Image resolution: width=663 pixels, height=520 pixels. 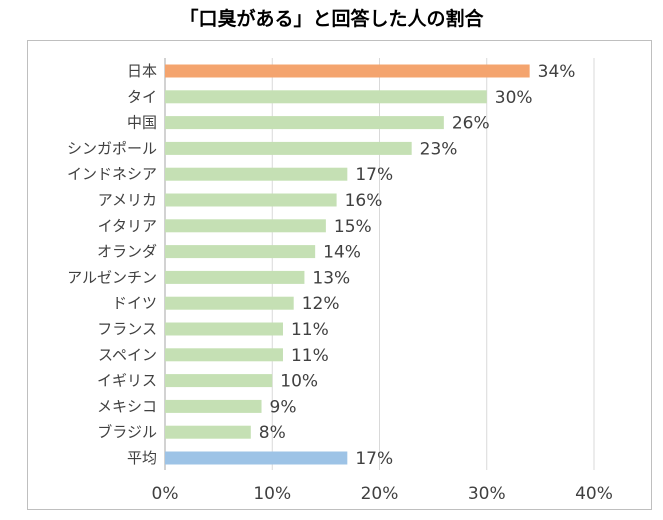 What do you see at coordinates (134, 303) in the screenshot?
I see `category-label: ドイツ` at bounding box center [134, 303].